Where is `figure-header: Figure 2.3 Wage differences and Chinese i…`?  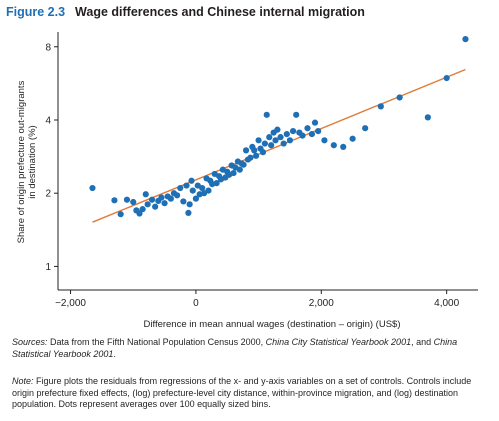
figure-header: Figure 2.3 Wage differences and Chinese i… is located at coordinates (185, 12).